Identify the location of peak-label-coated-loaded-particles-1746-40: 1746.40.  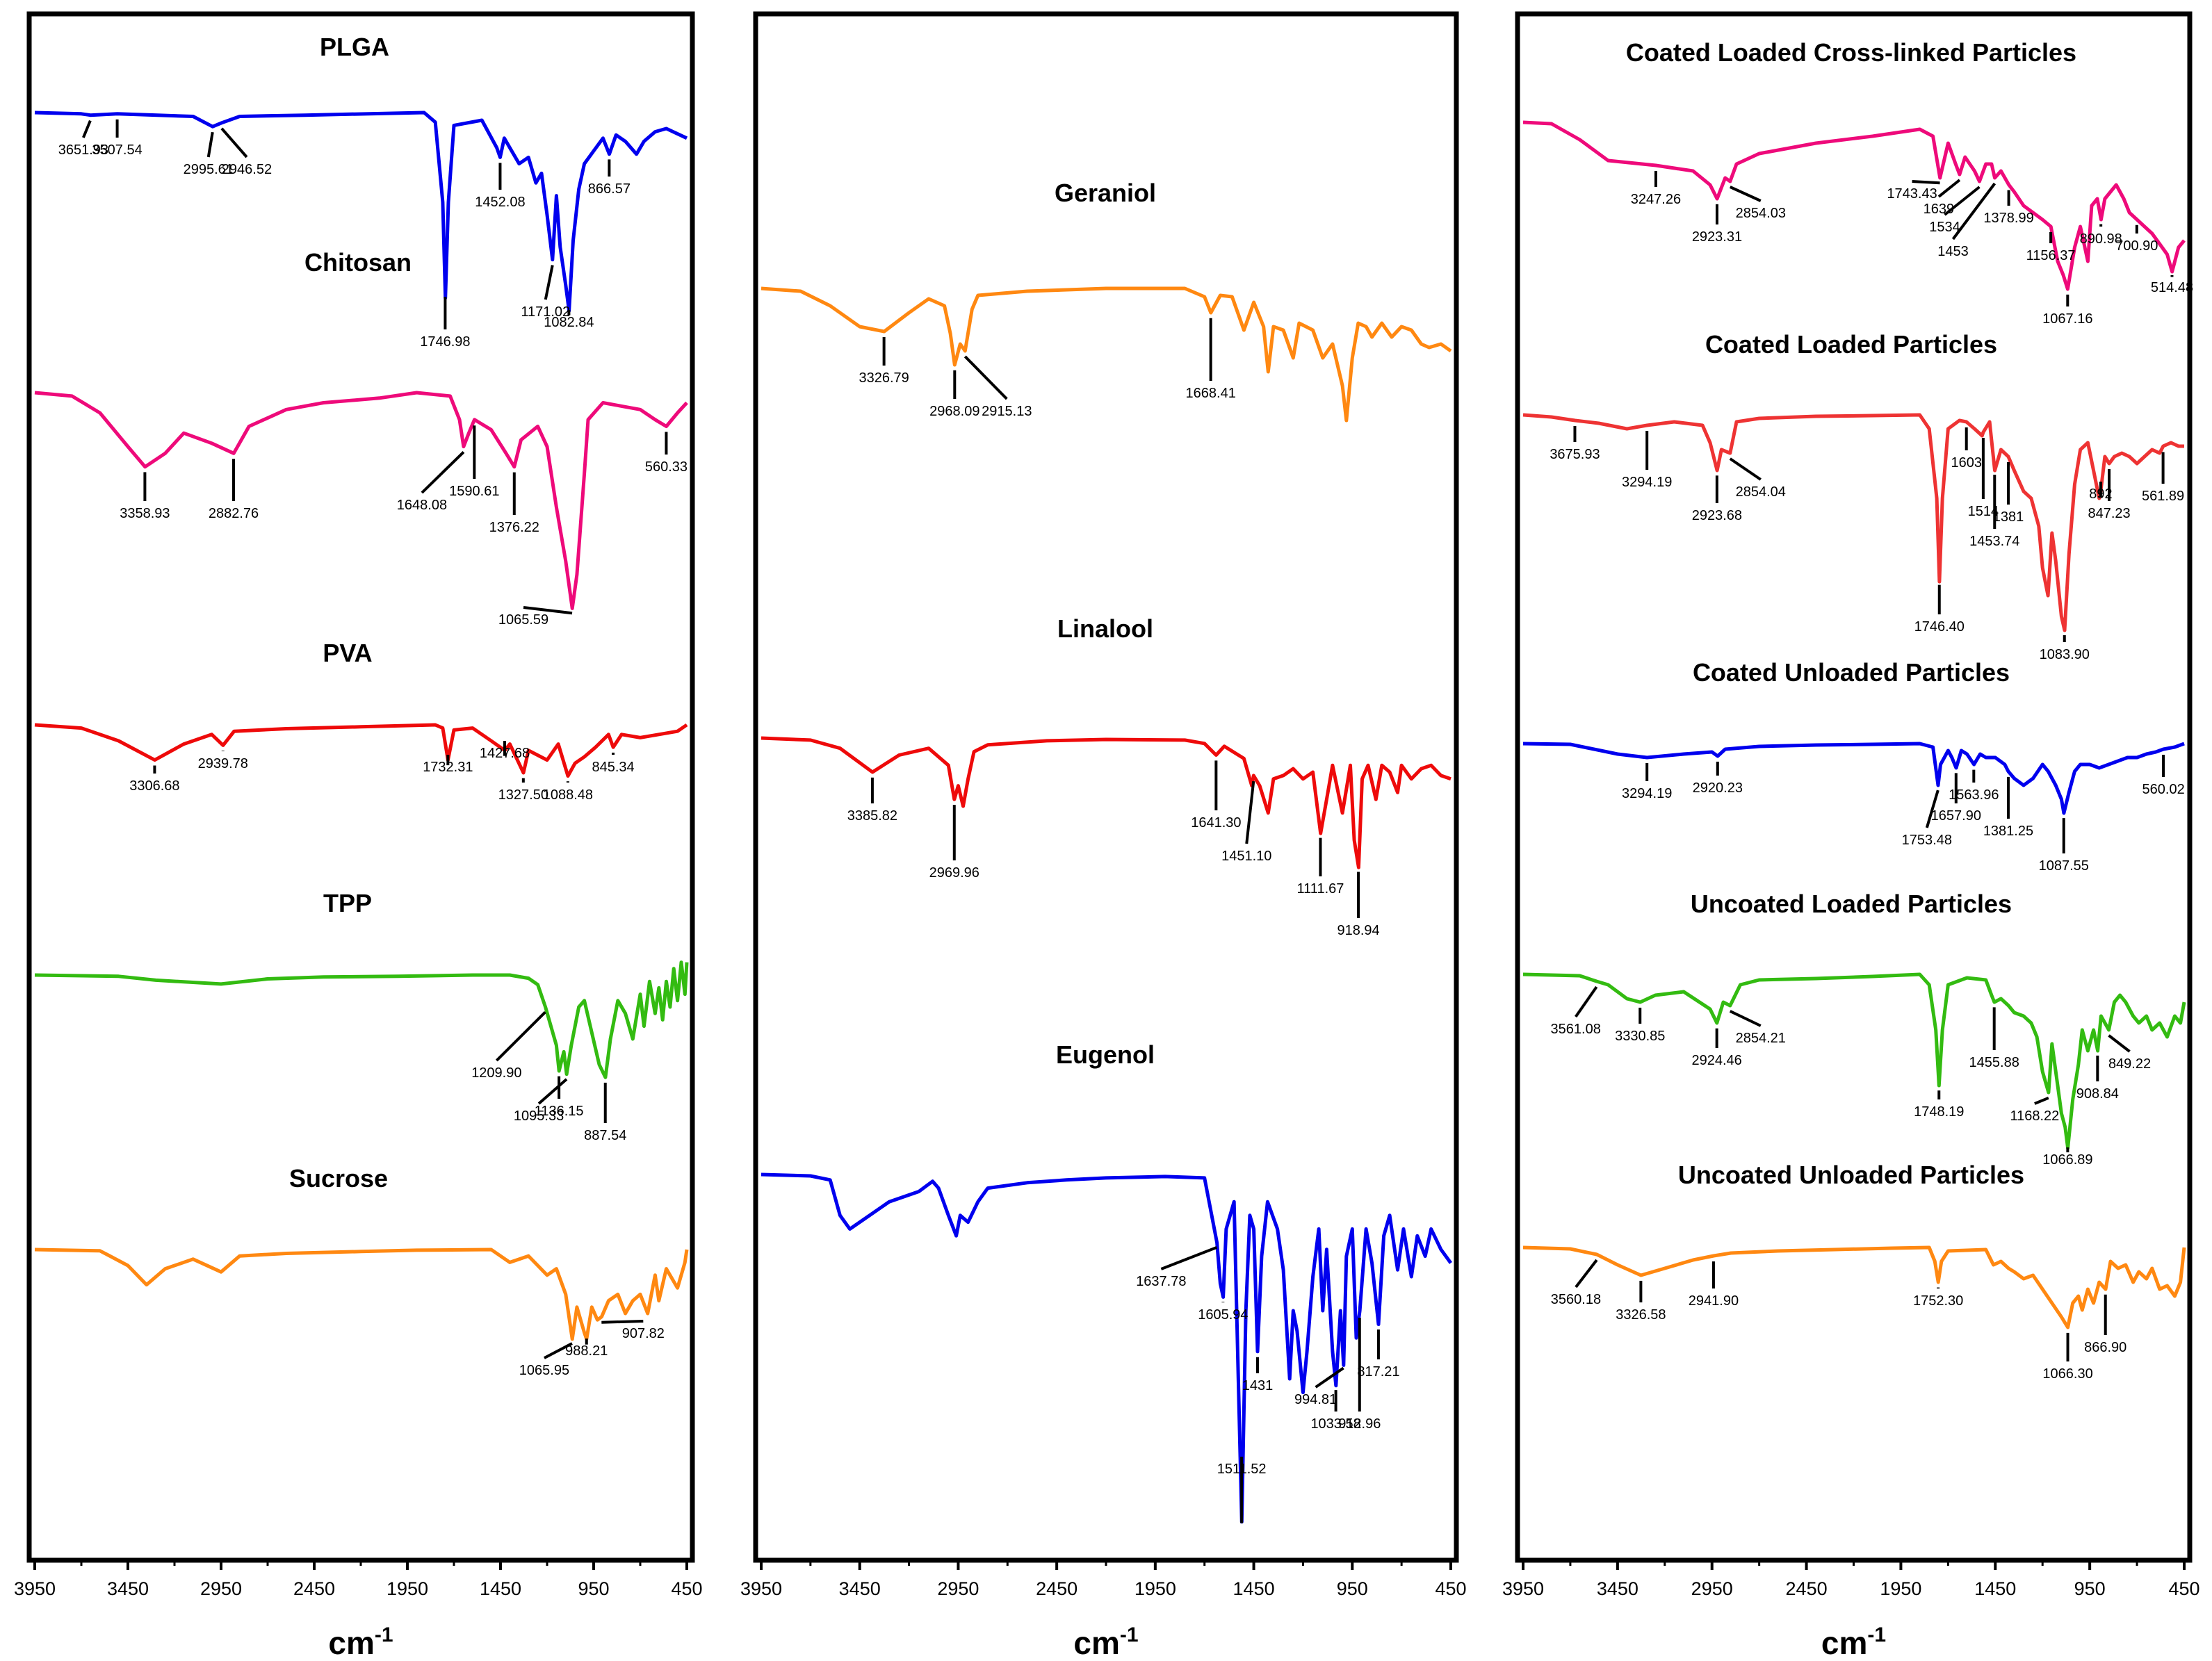
(1939, 627).